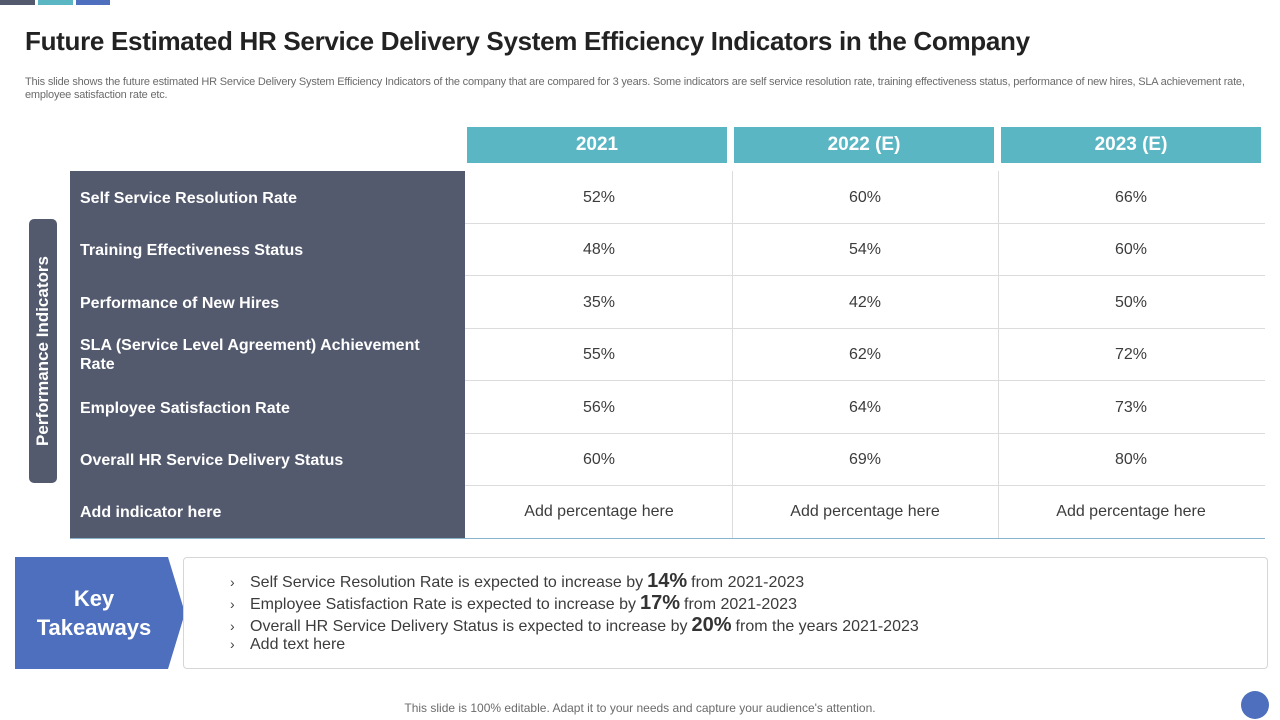 This screenshot has height=720, width=1280. I want to click on performance-indicators-label: Performance Indicators, so click(43, 351).